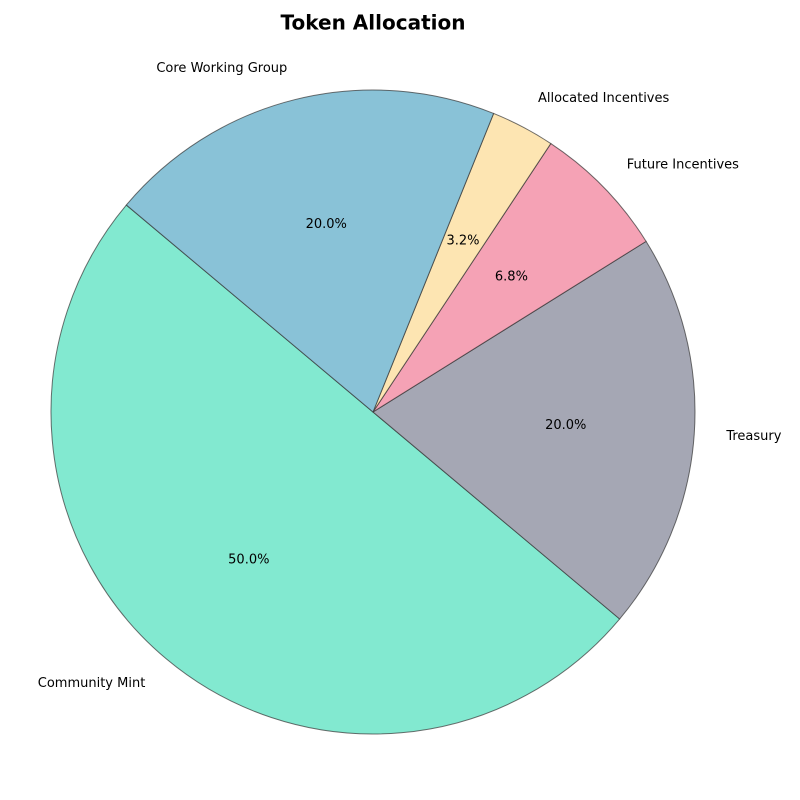 The image size is (800, 800). I want to click on pie-slice, so click(509, 277).